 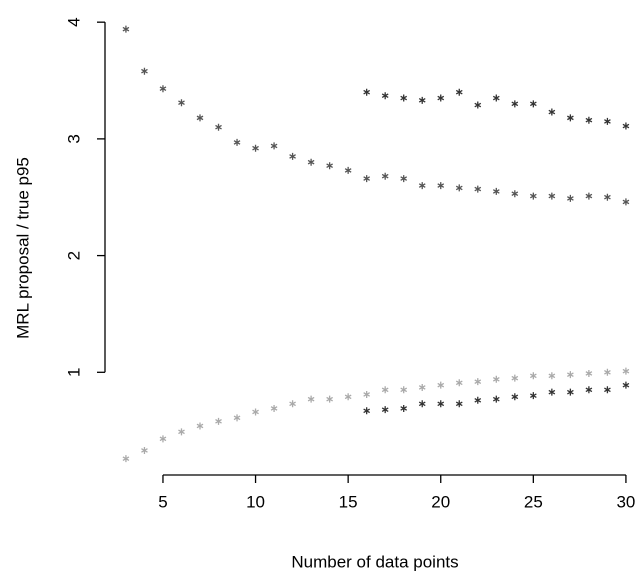 I want to click on x-tick-label: 25, so click(x=533, y=501).